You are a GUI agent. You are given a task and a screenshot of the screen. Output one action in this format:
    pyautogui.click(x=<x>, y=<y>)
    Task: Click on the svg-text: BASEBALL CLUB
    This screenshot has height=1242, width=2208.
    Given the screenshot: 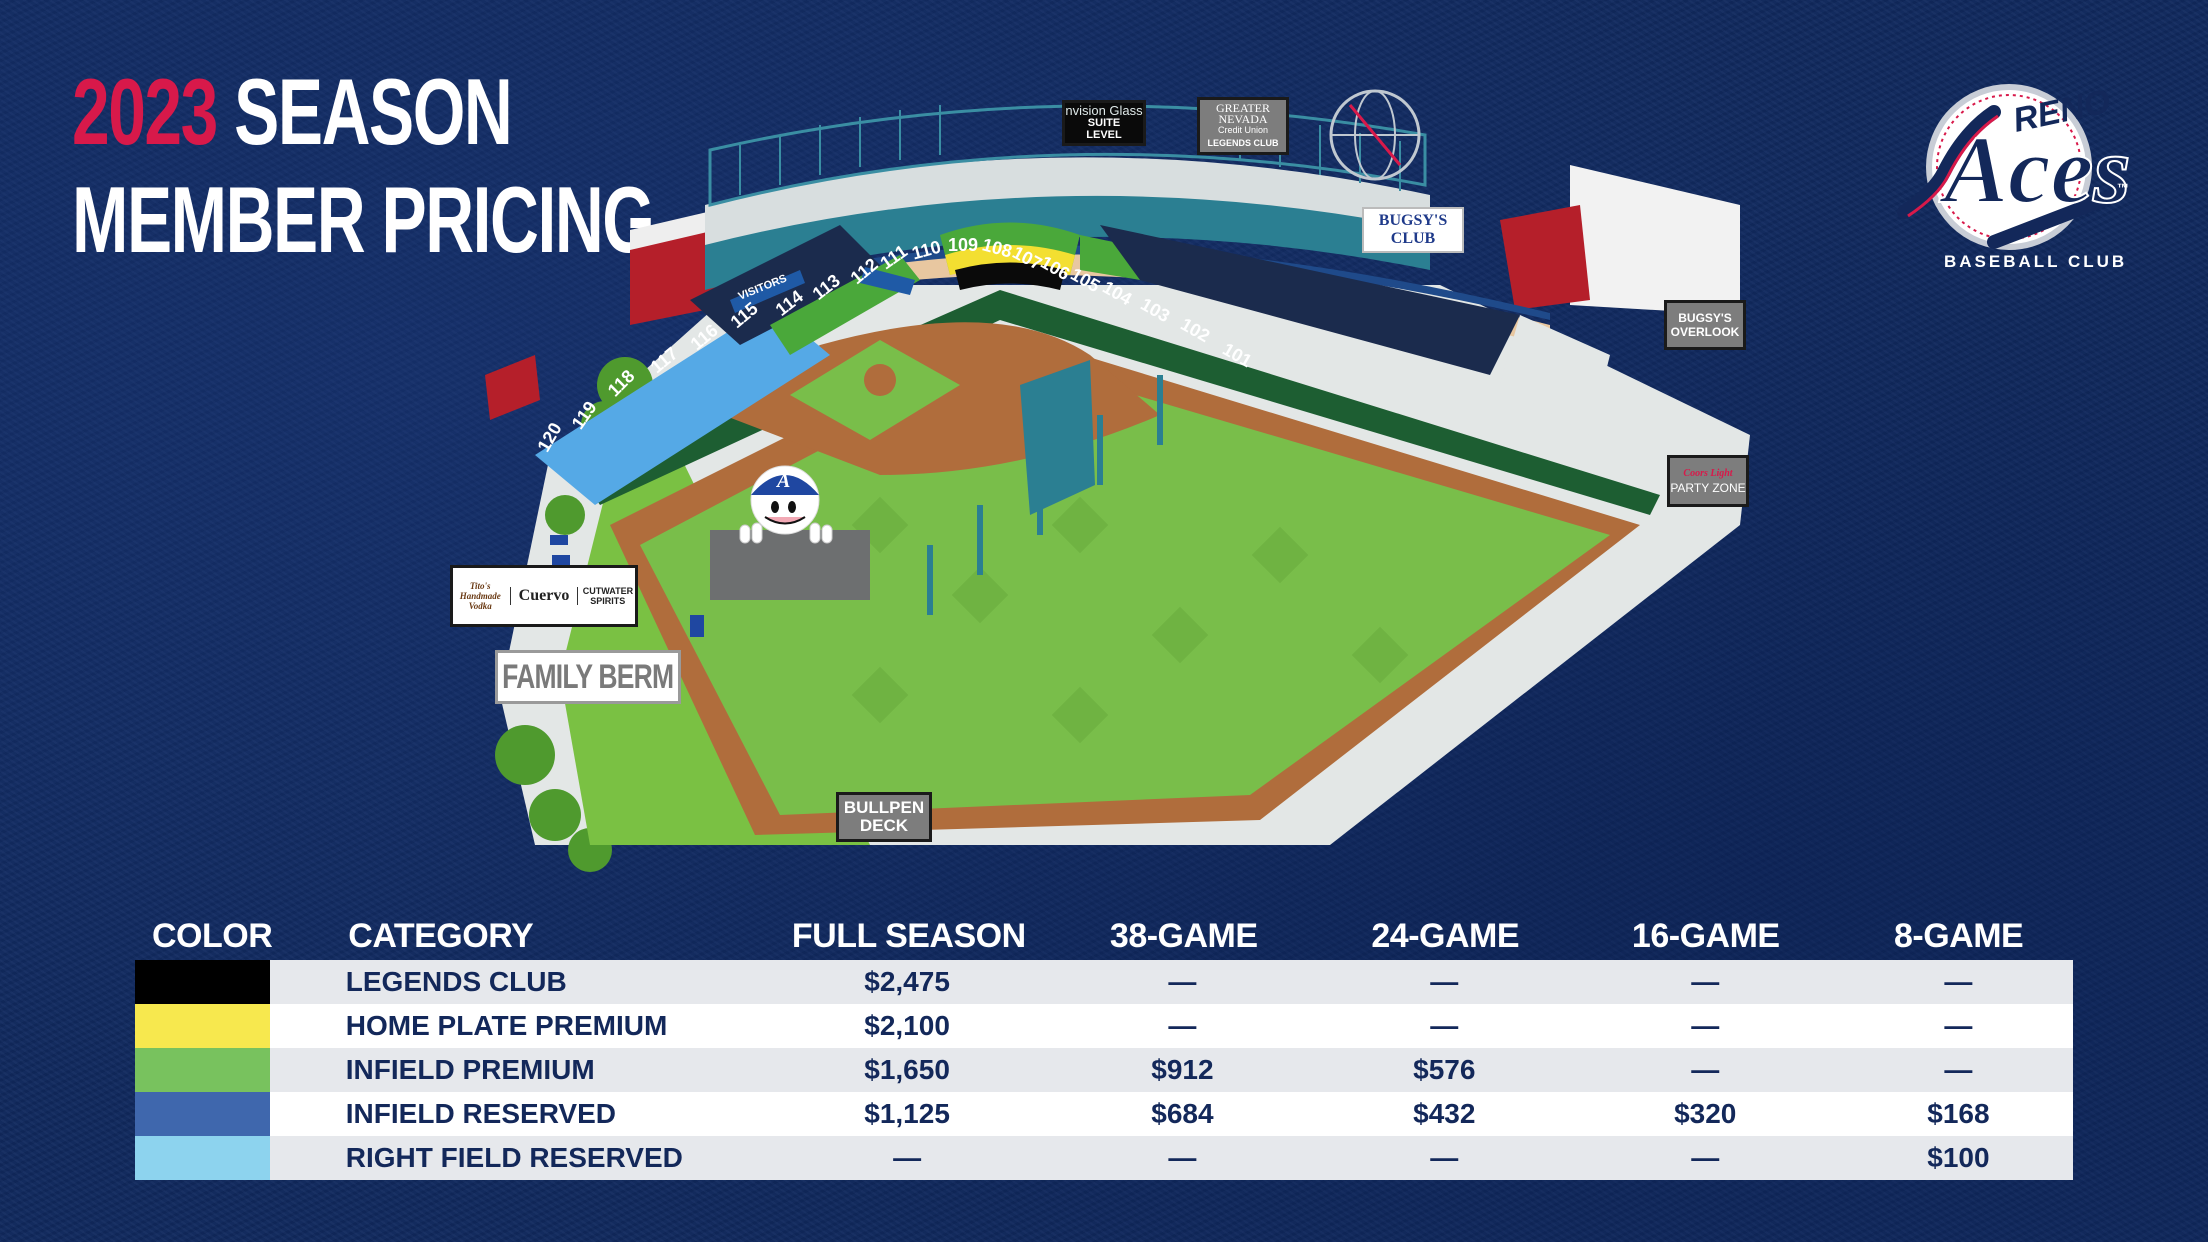 What is the action you would take?
    pyautogui.click(x=2035, y=261)
    